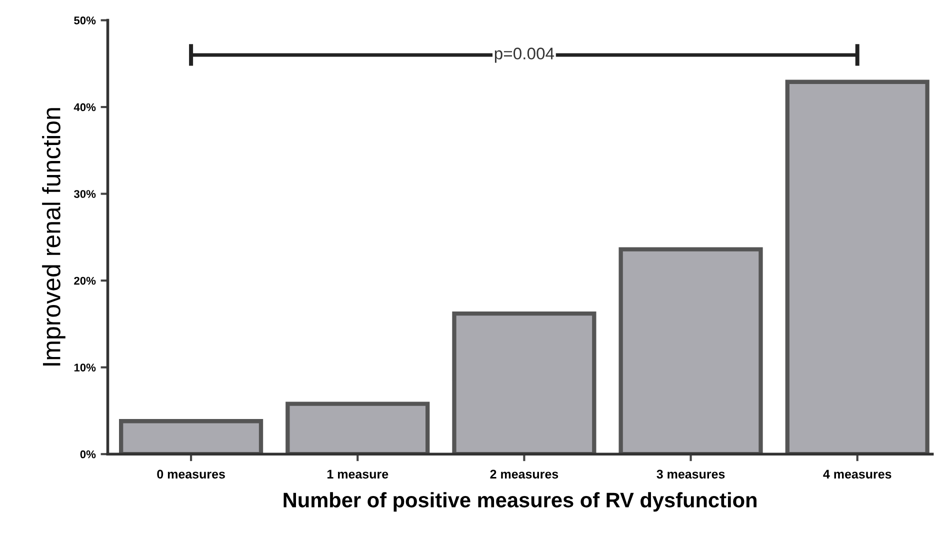 The height and width of the screenshot is (533, 937). Describe the element at coordinates (85, 194) in the screenshot. I see `y-tick-label: 30%` at that location.